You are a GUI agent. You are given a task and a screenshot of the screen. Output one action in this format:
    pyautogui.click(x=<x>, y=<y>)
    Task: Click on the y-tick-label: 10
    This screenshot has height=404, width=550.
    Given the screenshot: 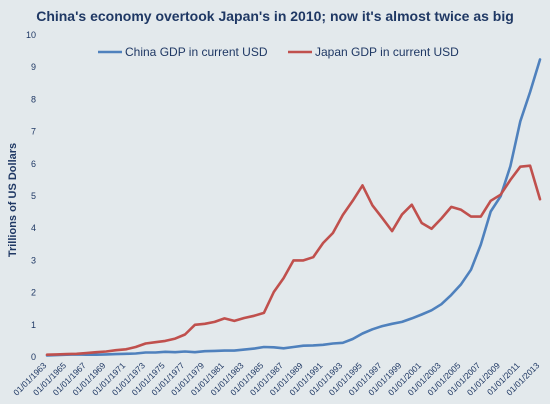 What is the action you would take?
    pyautogui.click(x=31, y=35)
    